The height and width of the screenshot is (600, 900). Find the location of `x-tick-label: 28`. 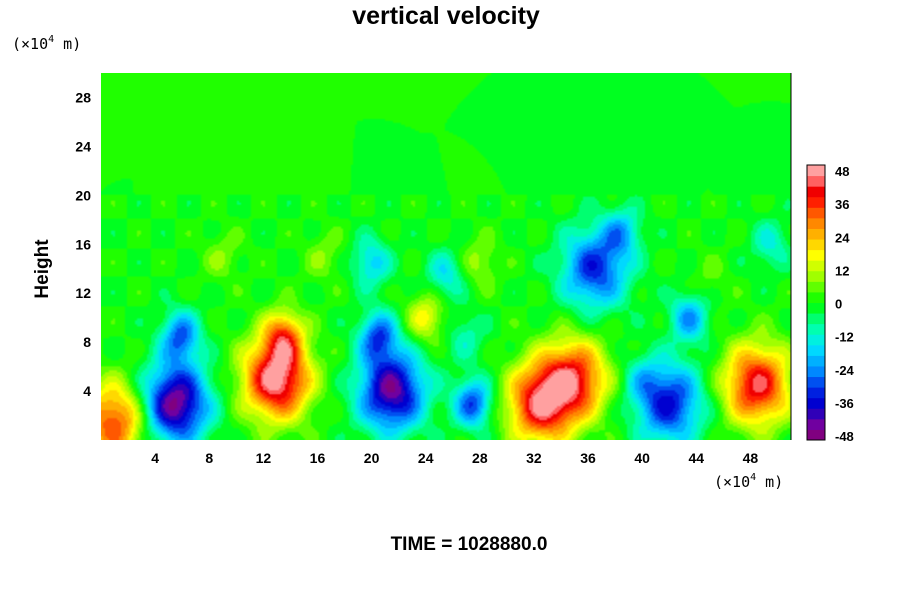

x-tick-label: 28 is located at coordinates (480, 458).